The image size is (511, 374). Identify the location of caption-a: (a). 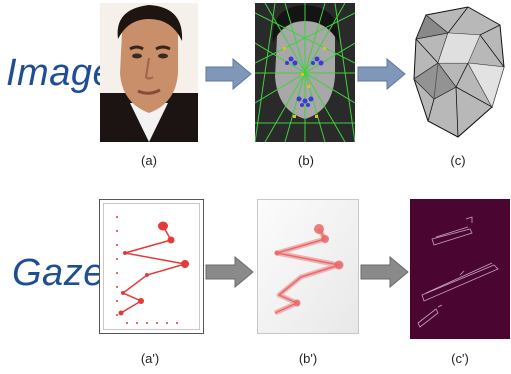
(149, 160).